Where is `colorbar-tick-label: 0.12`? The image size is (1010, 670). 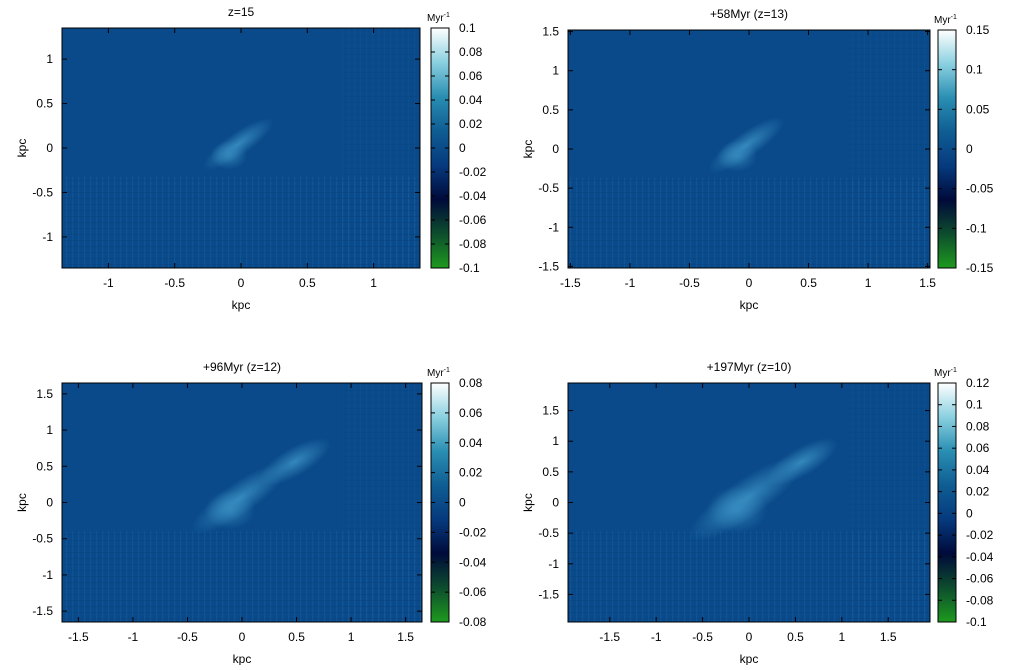
colorbar-tick-label: 0.12 is located at coordinates (978, 383).